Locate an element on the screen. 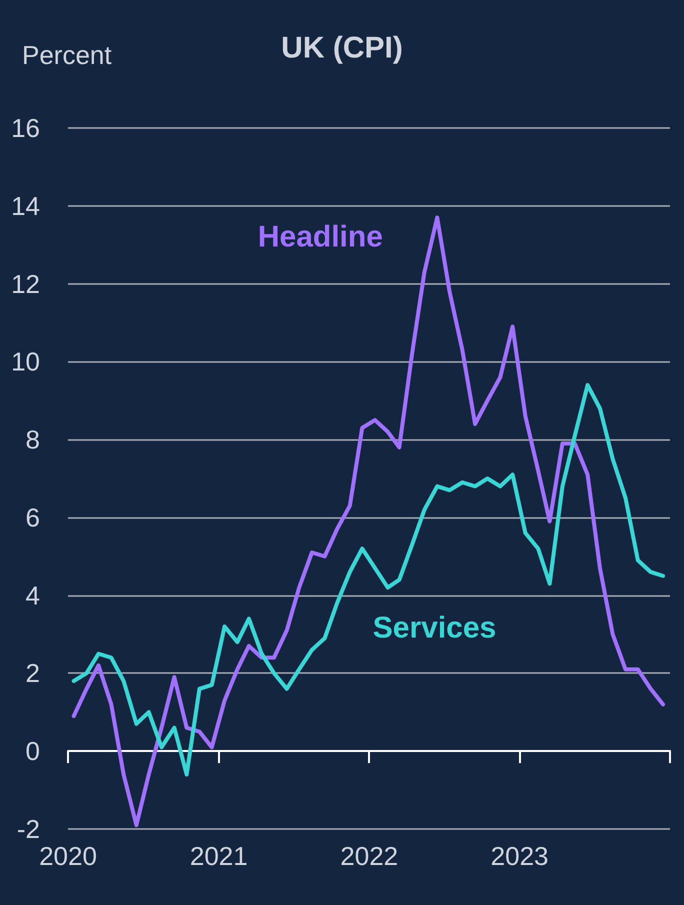 The width and height of the screenshot is (684, 905). y-tick-label: 4 is located at coordinates (33, 595).